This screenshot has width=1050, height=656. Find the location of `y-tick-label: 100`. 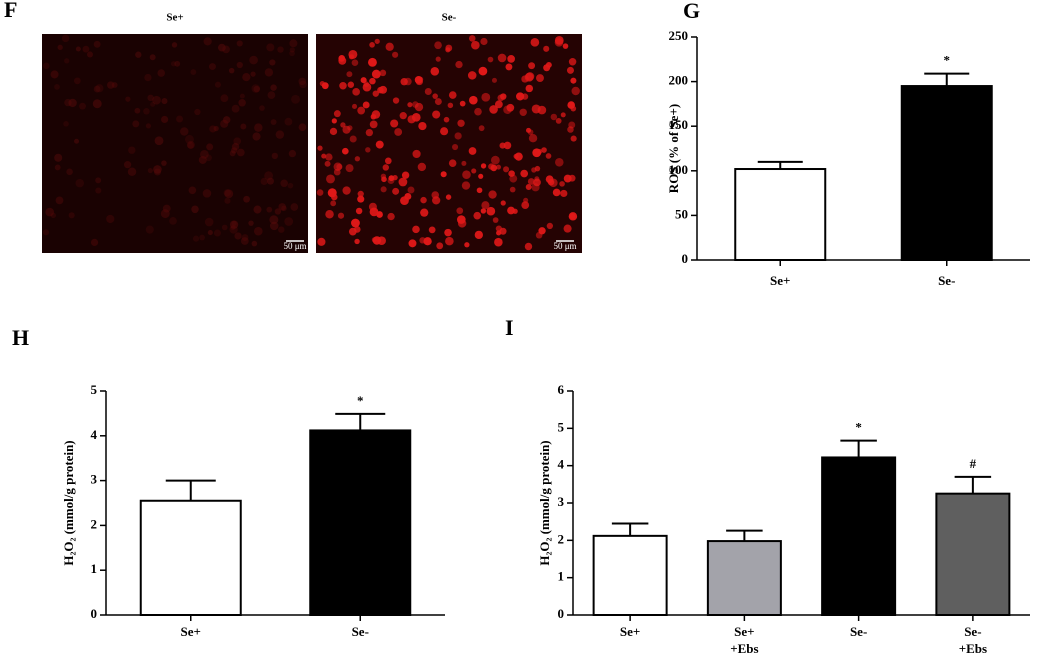

y-tick-label: 100 is located at coordinates (679, 169).